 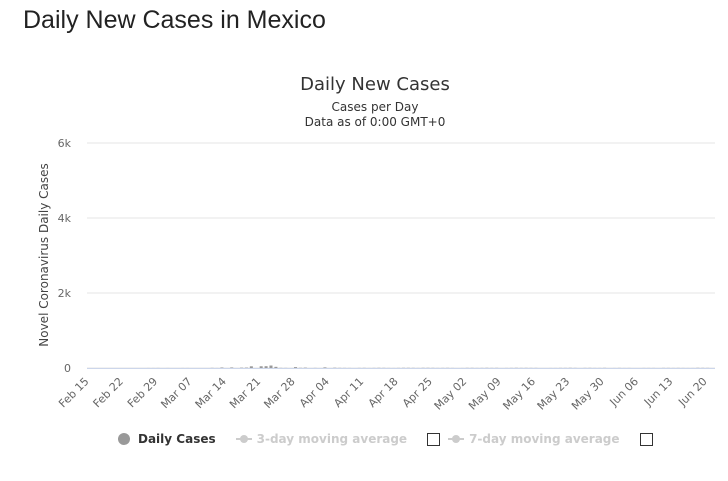 I want to click on x-tick-label: Mar 21, so click(x=245, y=393).